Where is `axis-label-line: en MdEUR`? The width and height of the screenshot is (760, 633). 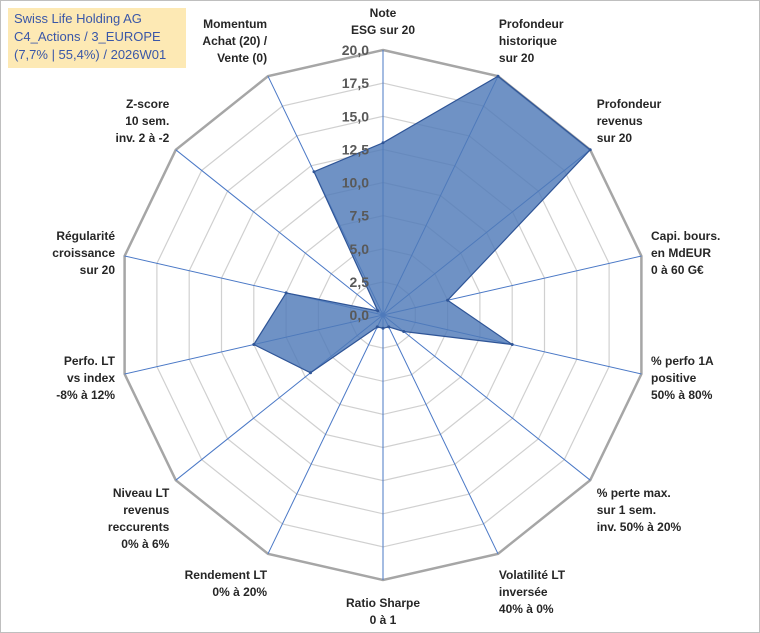 axis-label-line: en MdEUR is located at coordinates (681, 253).